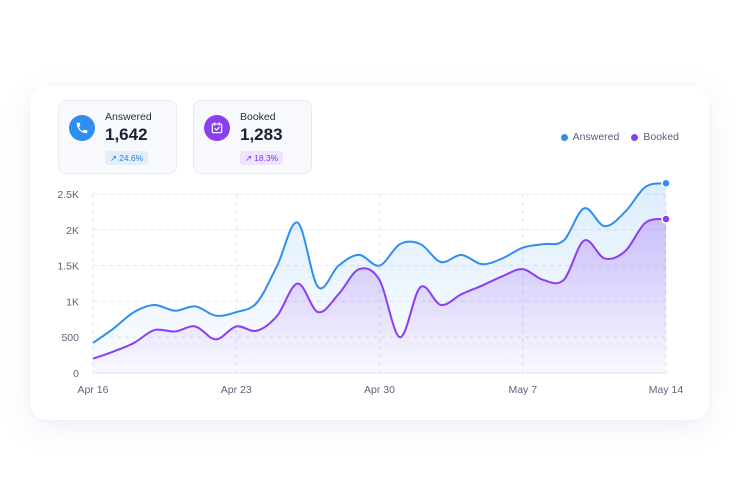 The width and height of the screenshot is (737, 488). Describe the element at coordinates (68, 267) in the screenshot. I see `y-tick-label: 1.5K` at that location.